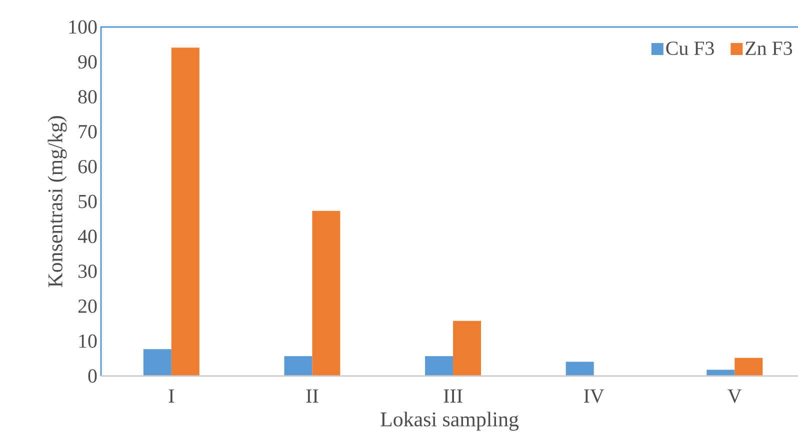 Image resolution: width=798 pixels, height=446 pixels. What do you see at coordinates (88, 341) in the screenshot?
I see `y-tick-label: 10` at bounding box center [88, 341].